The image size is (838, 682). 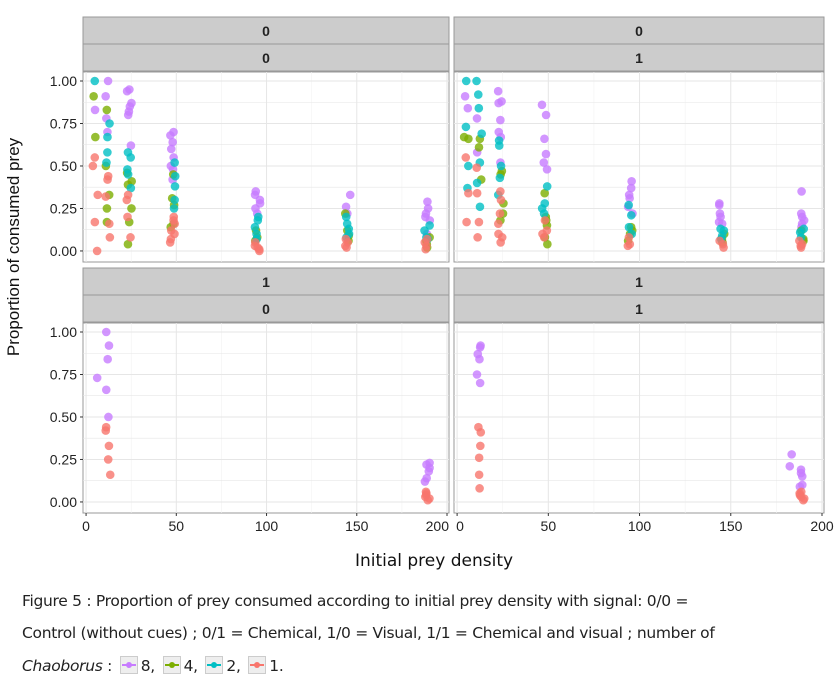 What do you see at coordinates (434, 561) in the screenshot?
I see `x-axis-label: Initial prey density` at bounding box center [434, 561].